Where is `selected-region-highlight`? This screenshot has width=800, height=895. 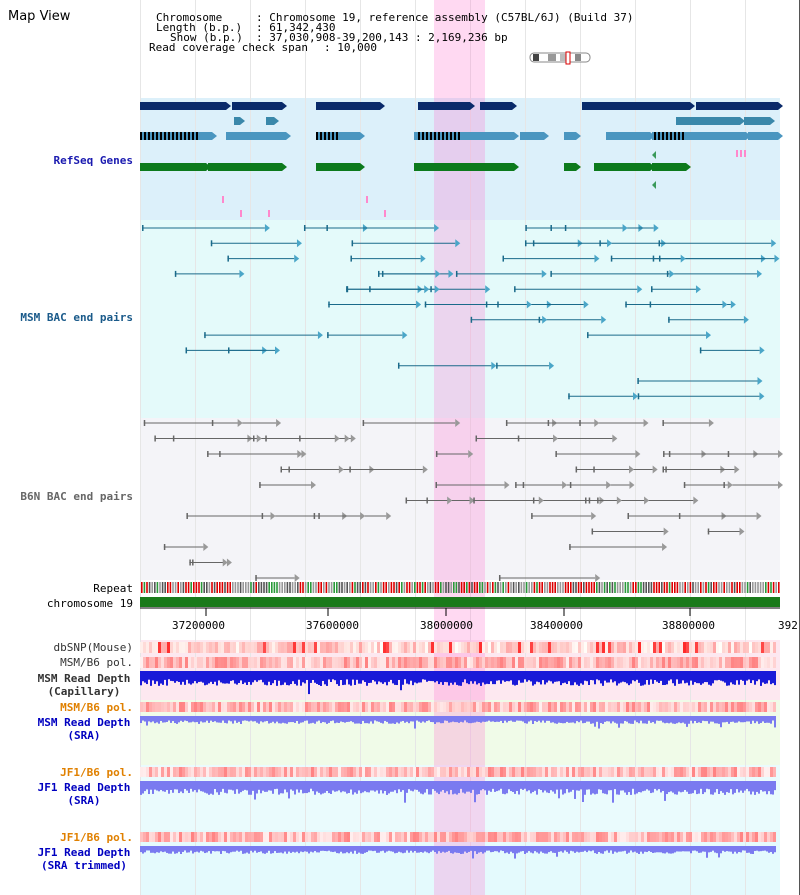 selected-region-highlight is located at coordinates (459, 447).